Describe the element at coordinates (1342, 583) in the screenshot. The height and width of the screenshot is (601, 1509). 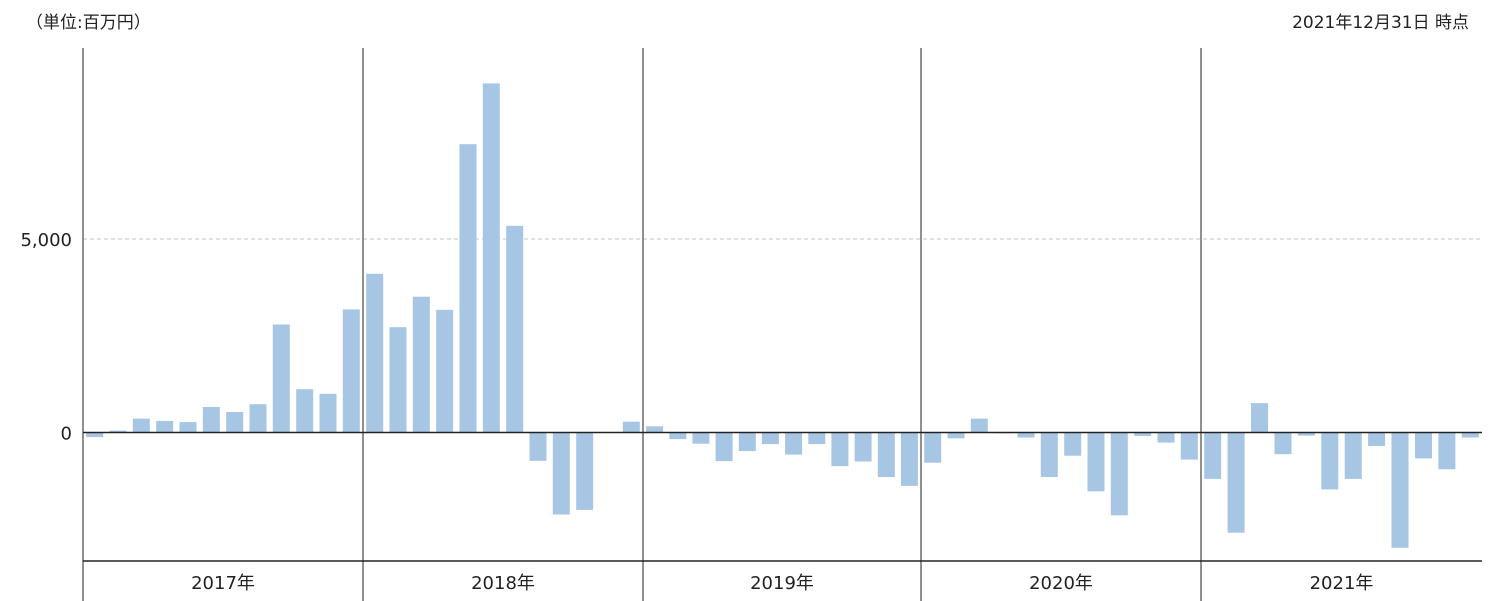
I see `year-label: 2021年` at that location.